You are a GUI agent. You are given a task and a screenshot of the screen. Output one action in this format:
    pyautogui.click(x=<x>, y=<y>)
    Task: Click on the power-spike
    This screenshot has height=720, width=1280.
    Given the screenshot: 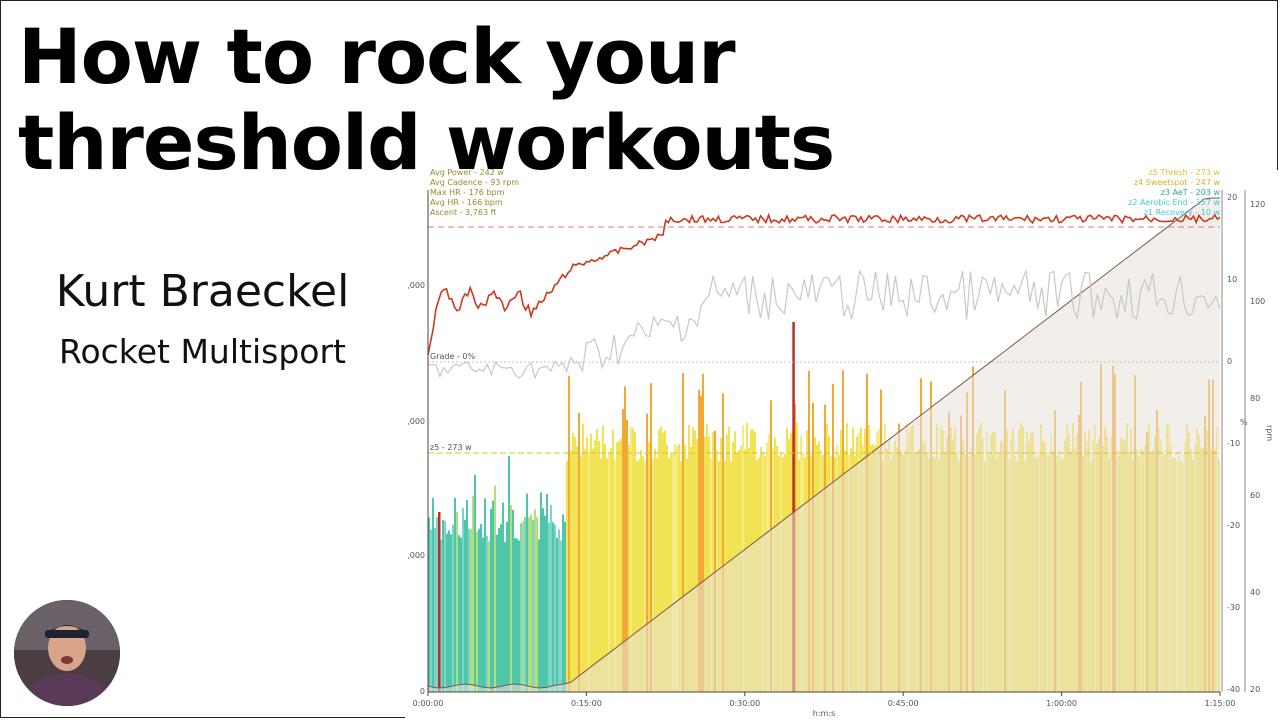 What is the action you would take?
    pyautogui.click(x=793, y=507)
    